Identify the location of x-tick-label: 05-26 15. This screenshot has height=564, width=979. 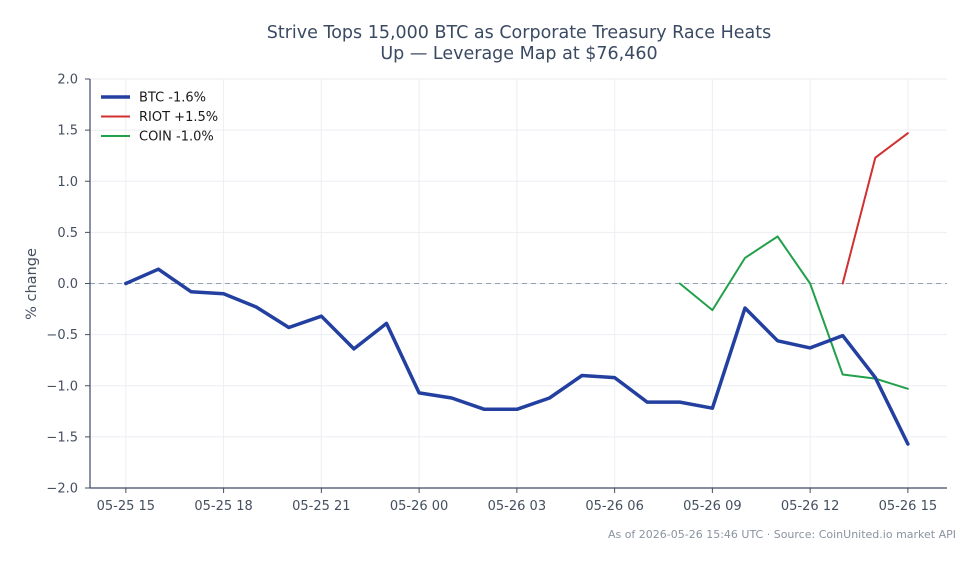
(908, 506).